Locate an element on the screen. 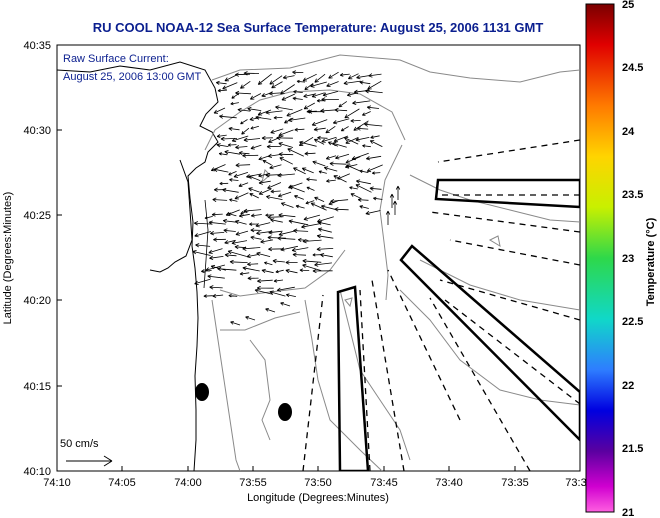  colorbar-gradient is located at coordinates (600, 258).